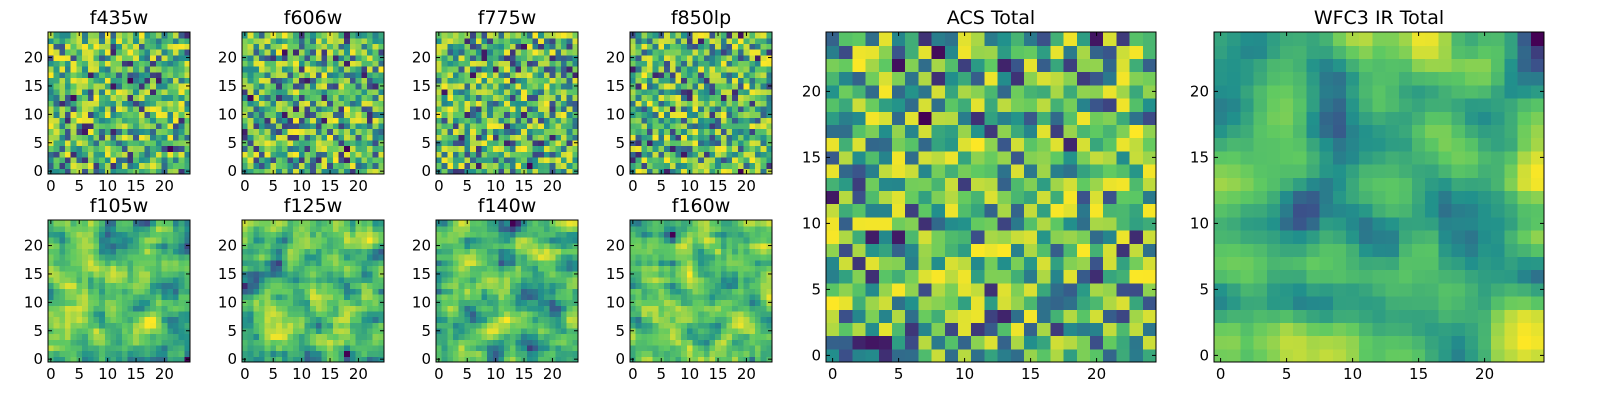 Image resolution: width=1600 pixels, height=400 pixels. I want to click on panel-title: f850lp, so click(701, 18).